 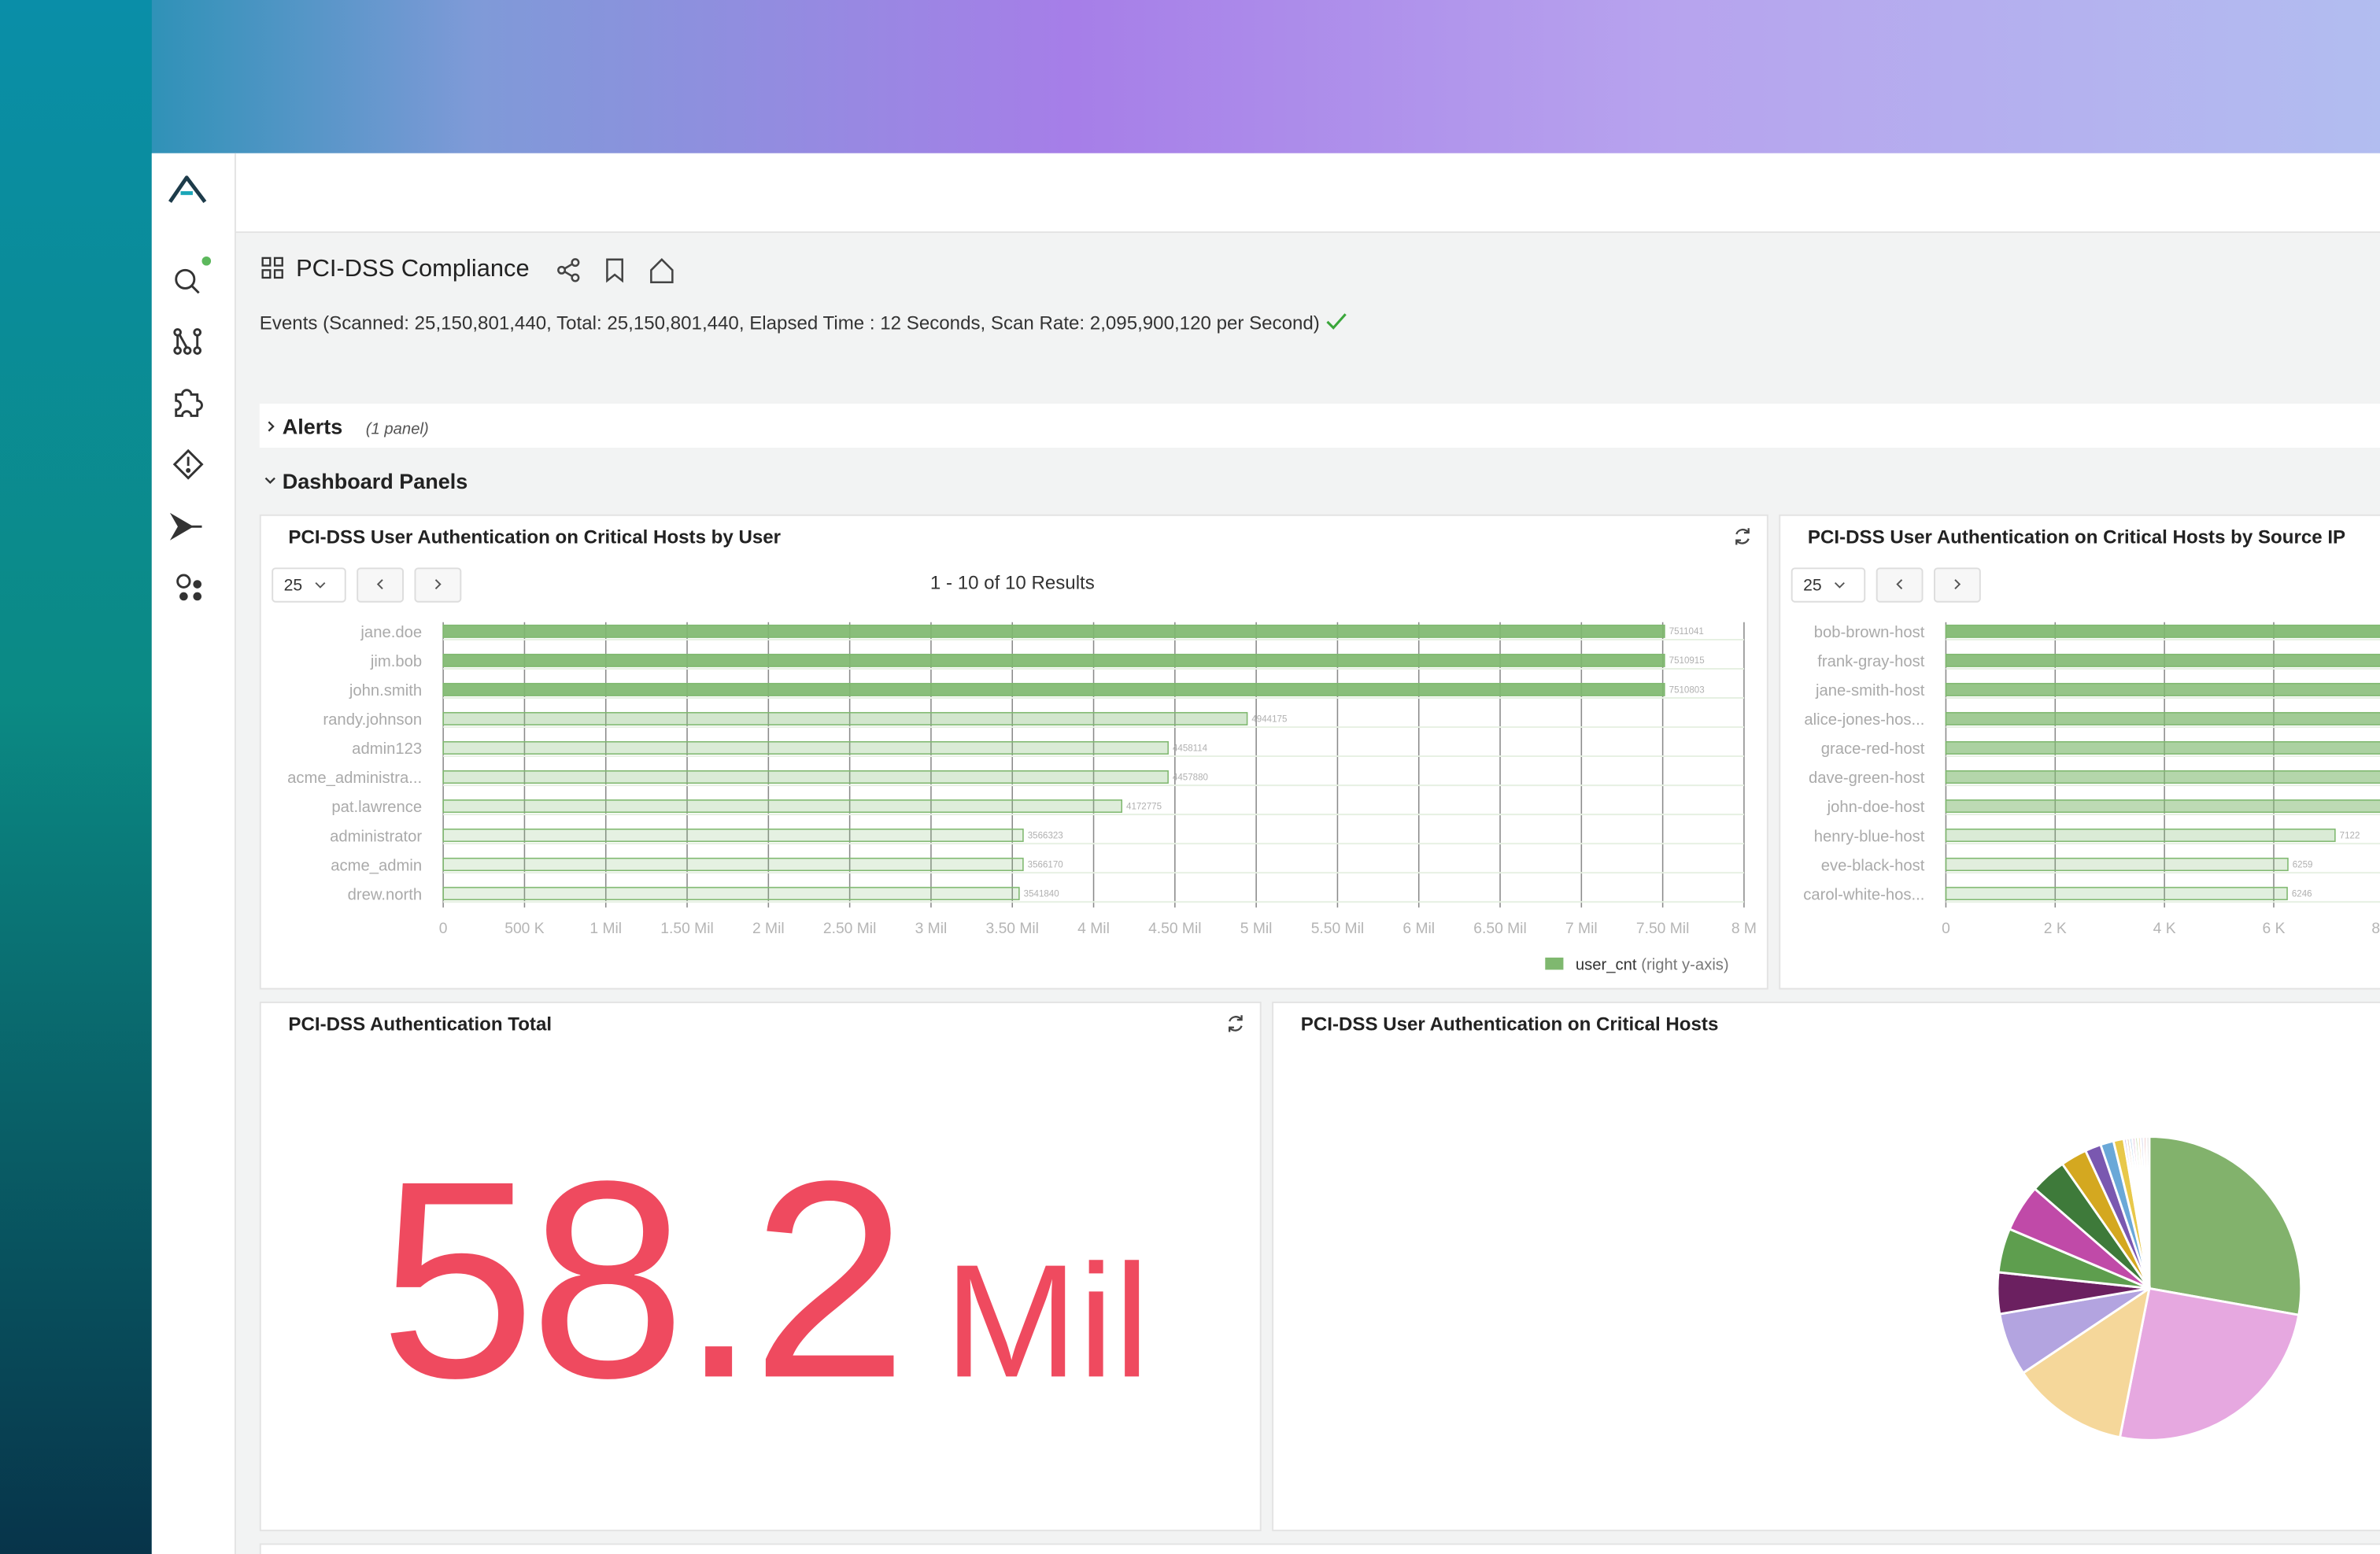 I want to click on y-tick-label: pat.lawrence, so click(x=376, y=807).